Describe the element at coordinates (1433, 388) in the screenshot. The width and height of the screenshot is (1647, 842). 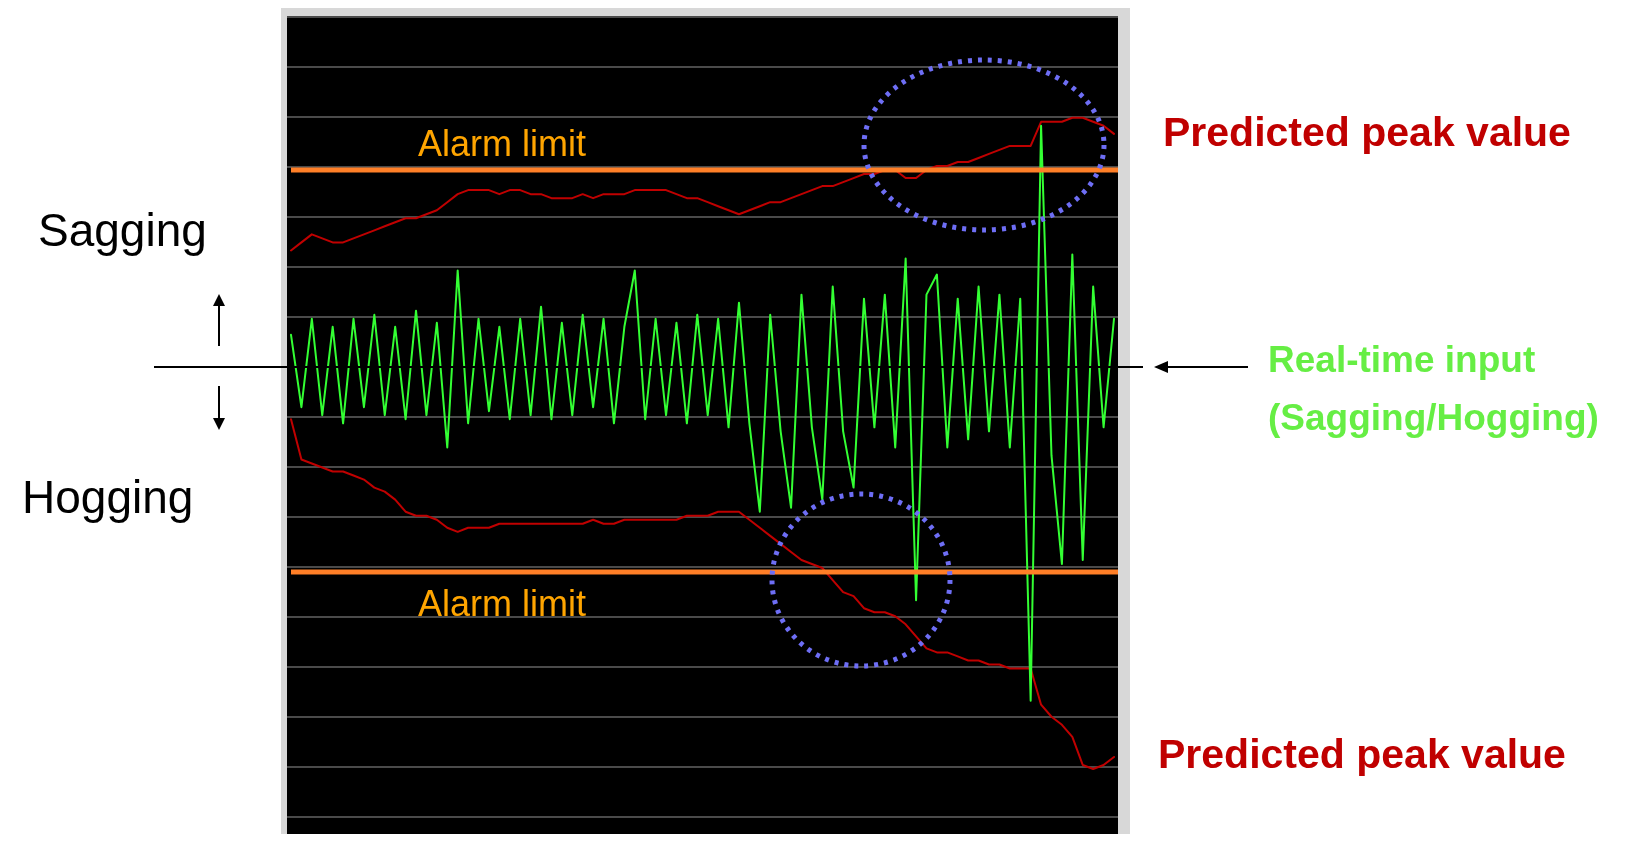
I see `text: Real-time input (Sagging/Hogging)` at that location.